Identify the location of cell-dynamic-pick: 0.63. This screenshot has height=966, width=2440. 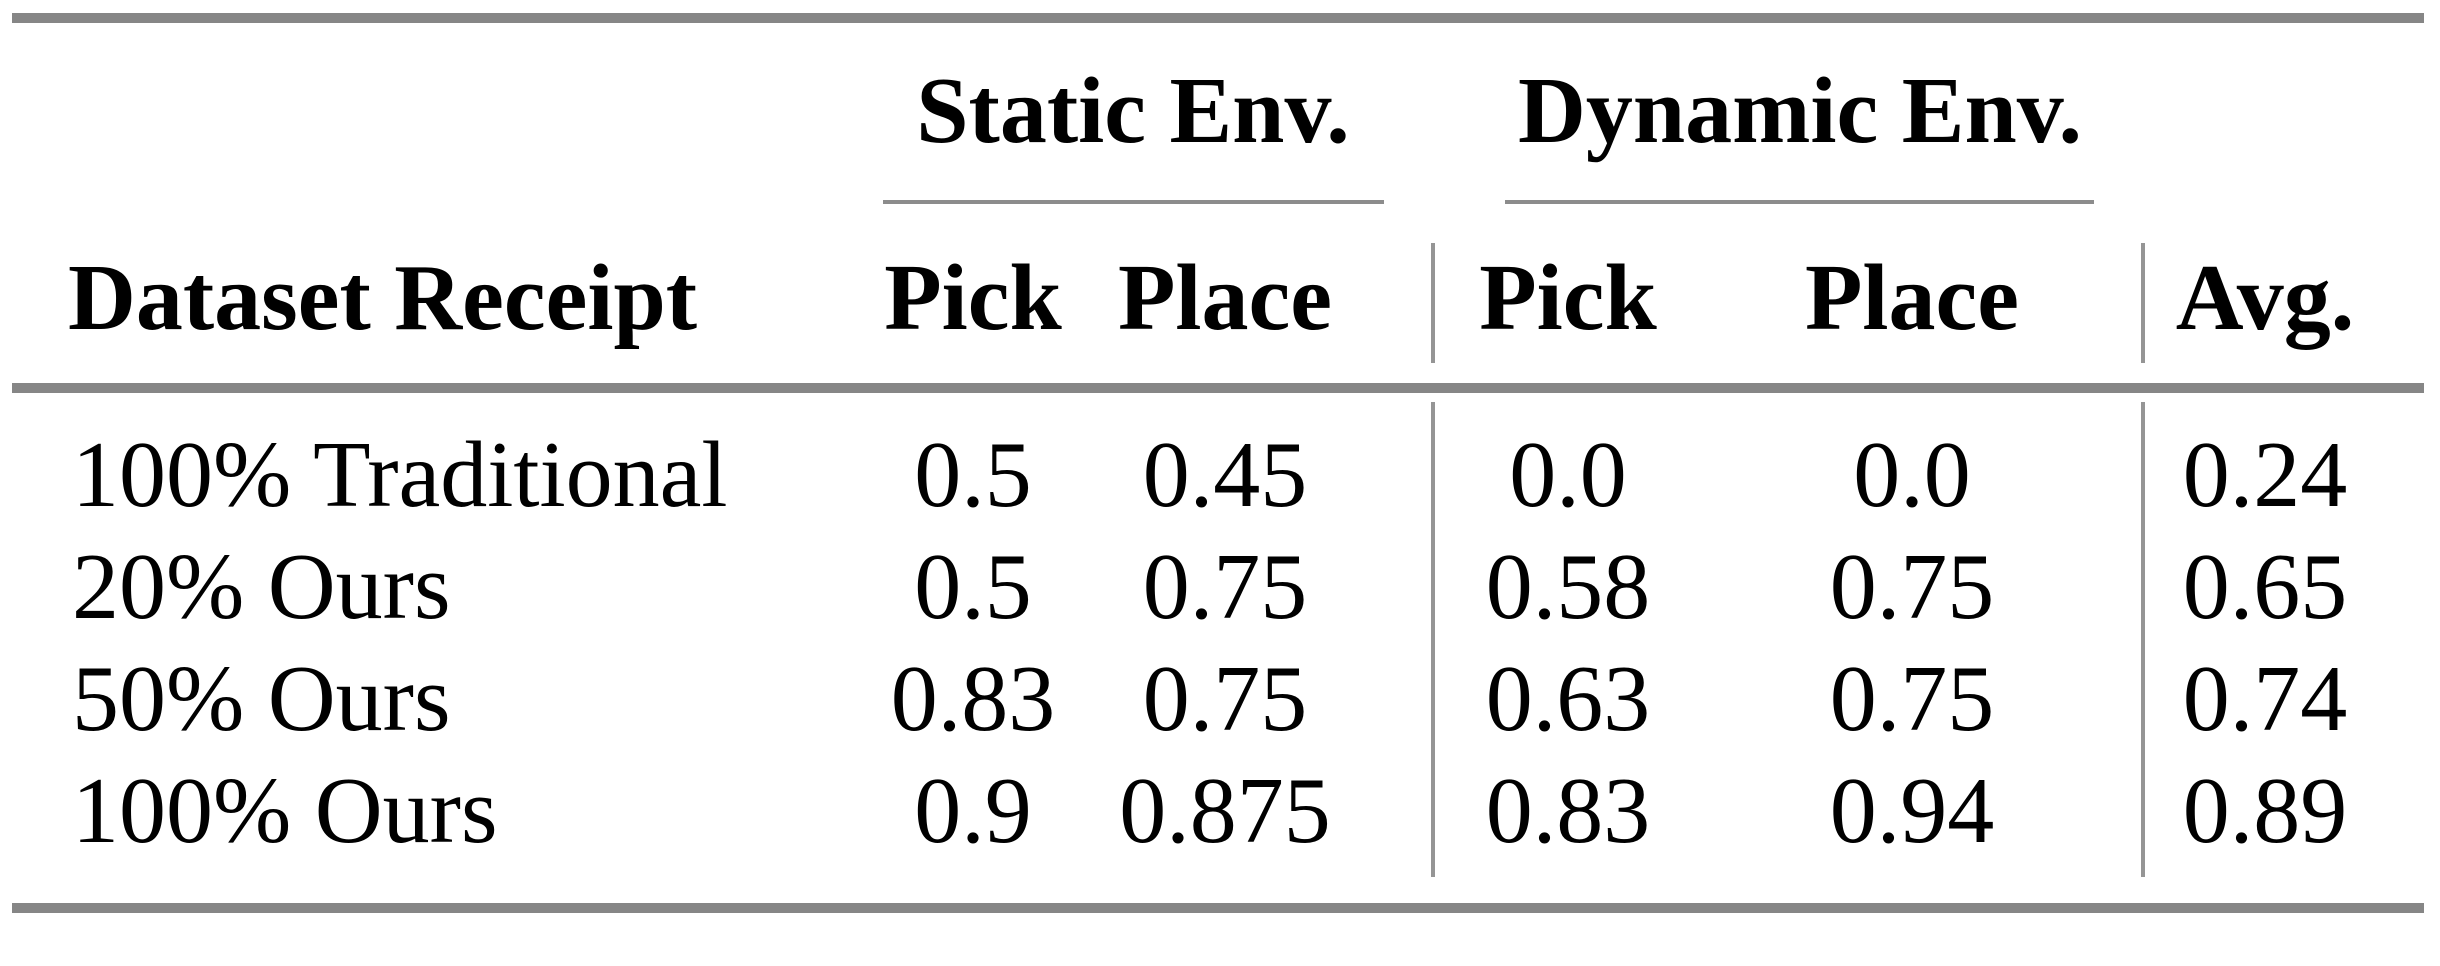
(1568, 699).